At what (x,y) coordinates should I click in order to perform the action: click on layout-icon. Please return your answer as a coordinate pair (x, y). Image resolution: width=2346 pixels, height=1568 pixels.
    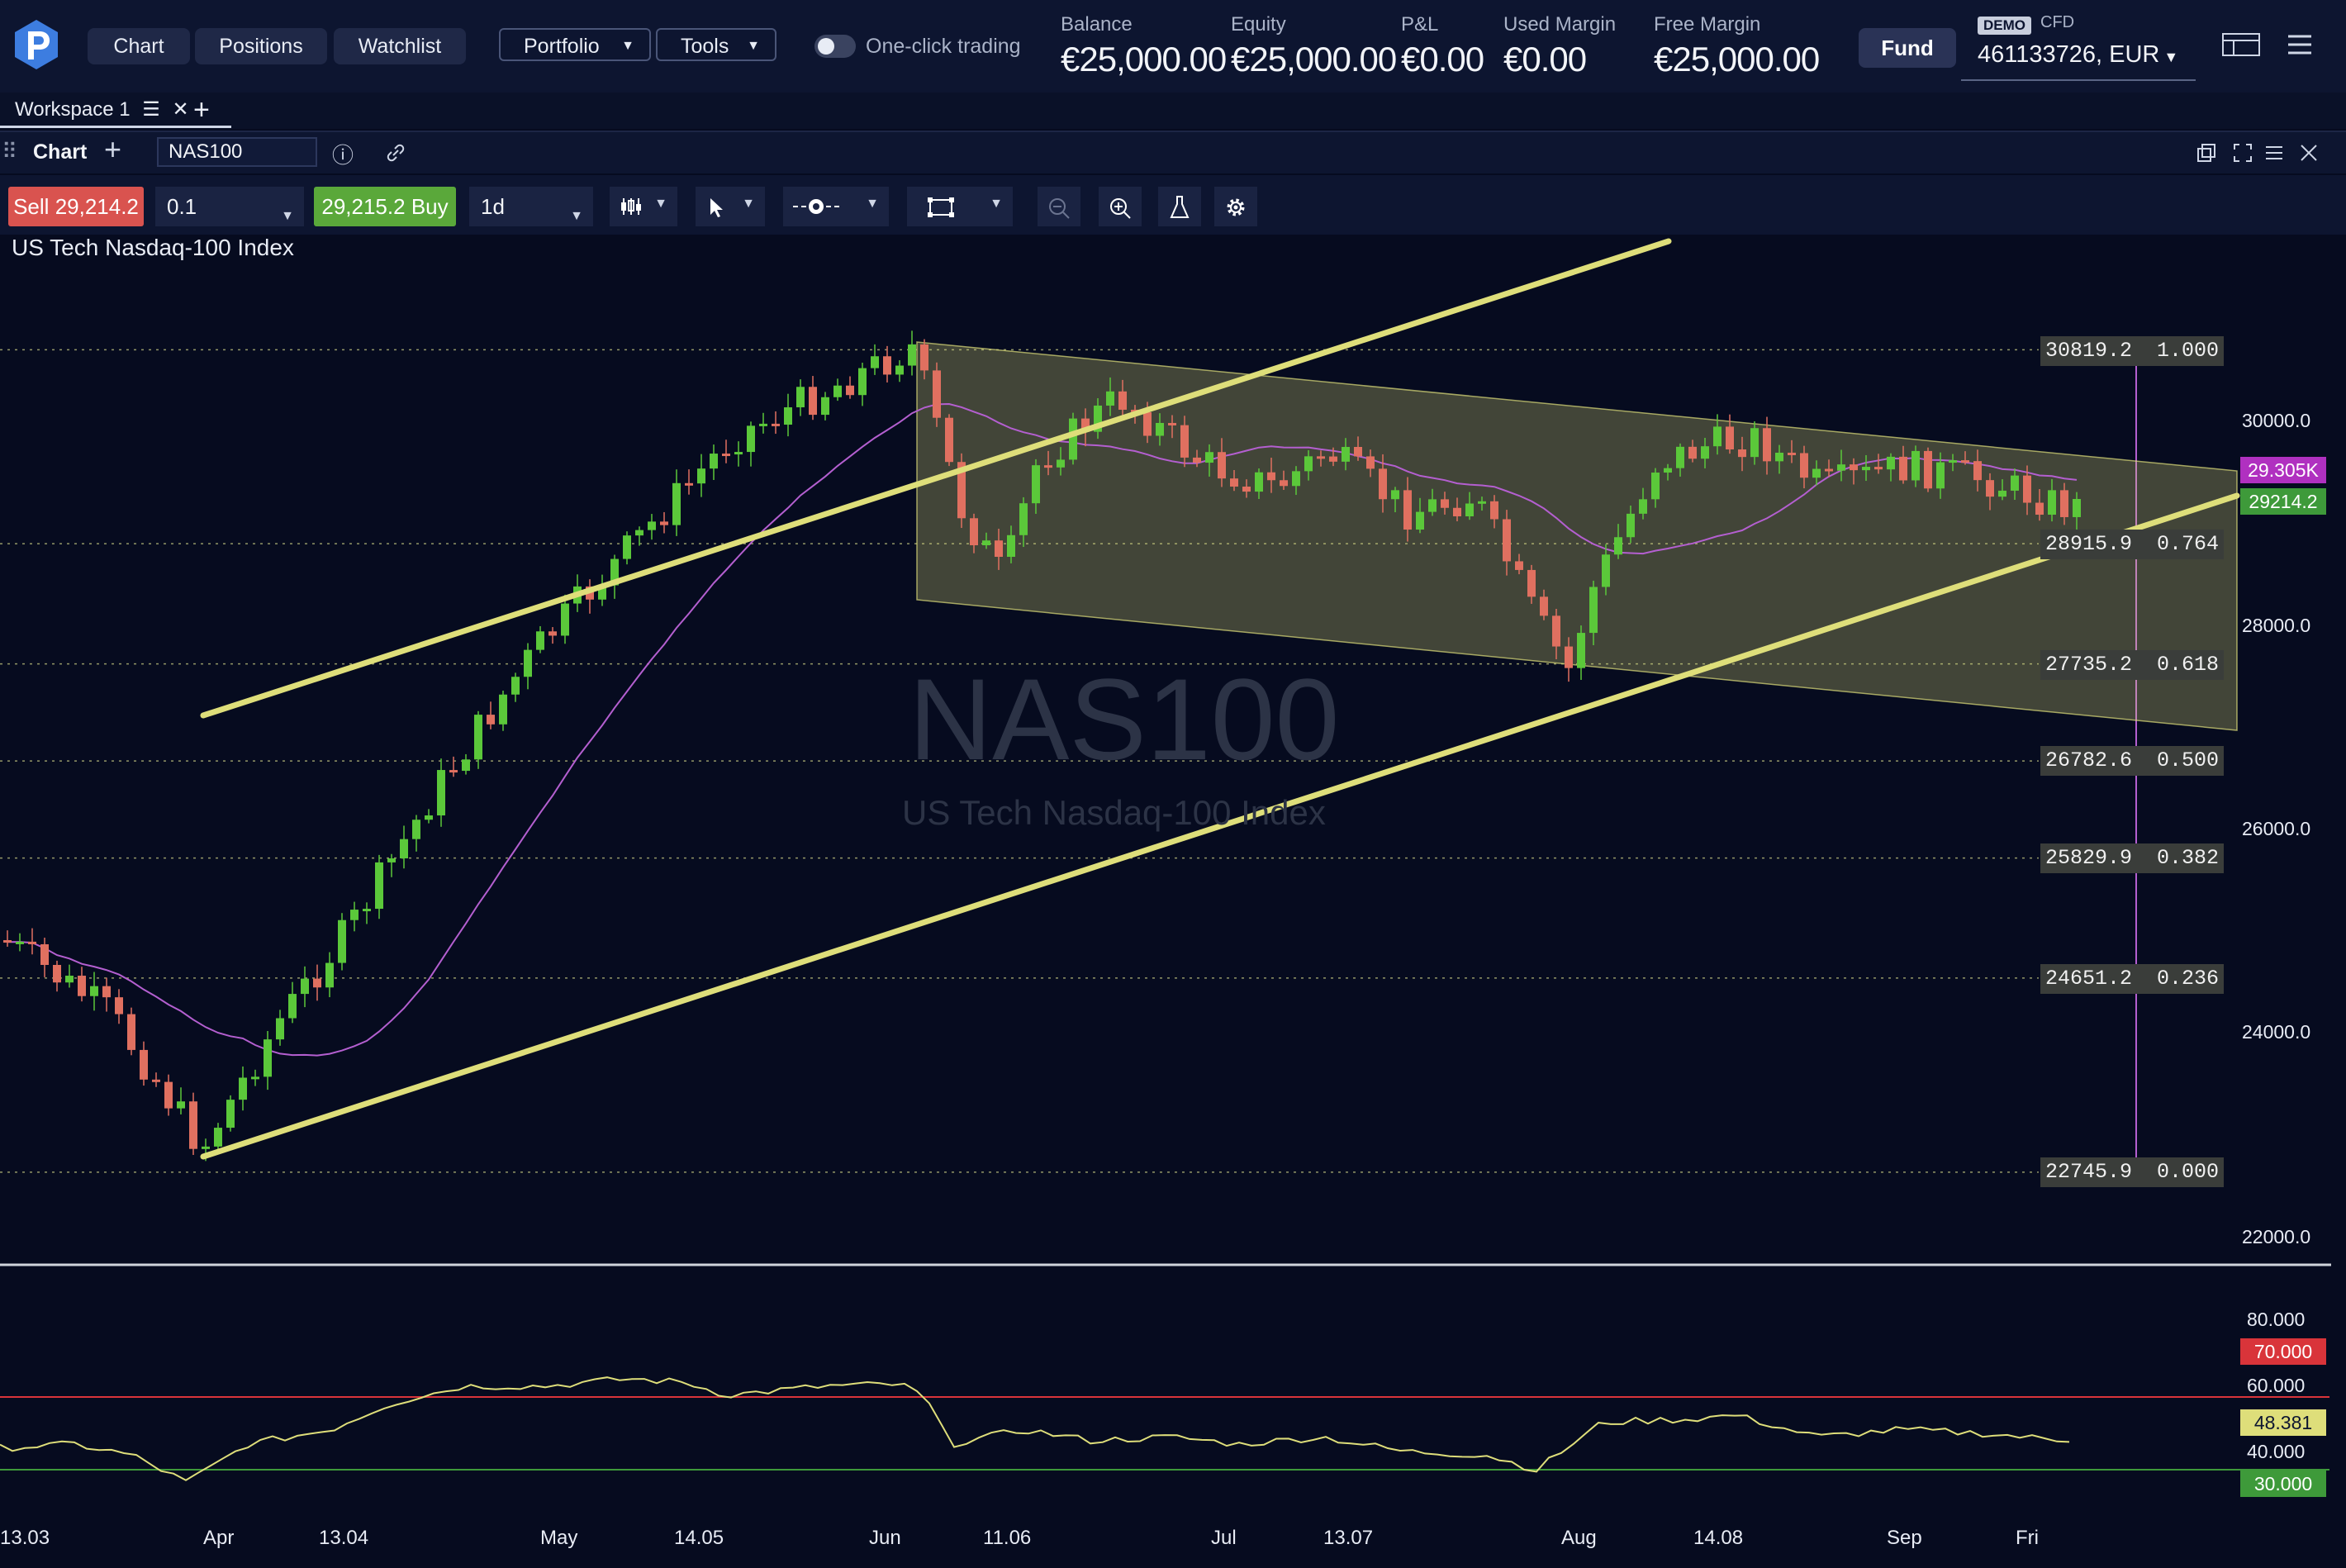
    Looking at the image, I should click on (2241, 44).